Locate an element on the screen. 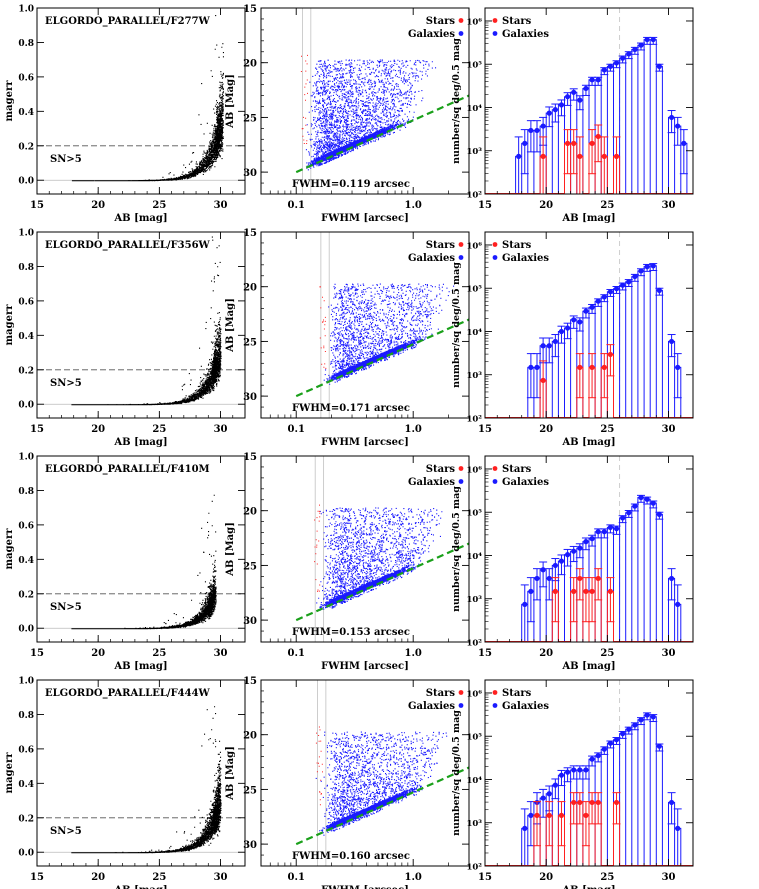  legend-galaxies-label: Galaxies is located at coordinates (431, 706).